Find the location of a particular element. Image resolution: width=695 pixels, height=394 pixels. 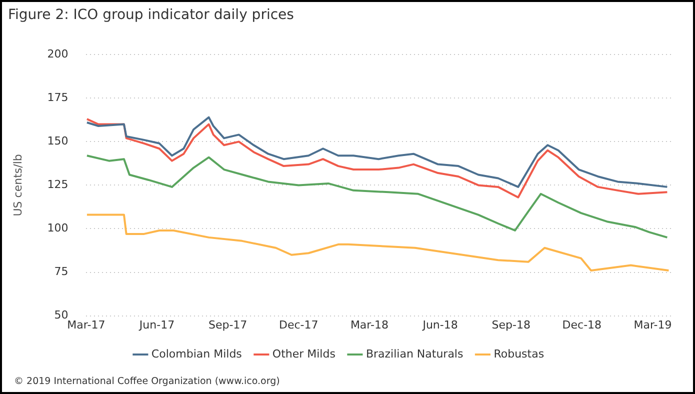

x-tick-label: Jun-18 is located at coordinates (440, 325).